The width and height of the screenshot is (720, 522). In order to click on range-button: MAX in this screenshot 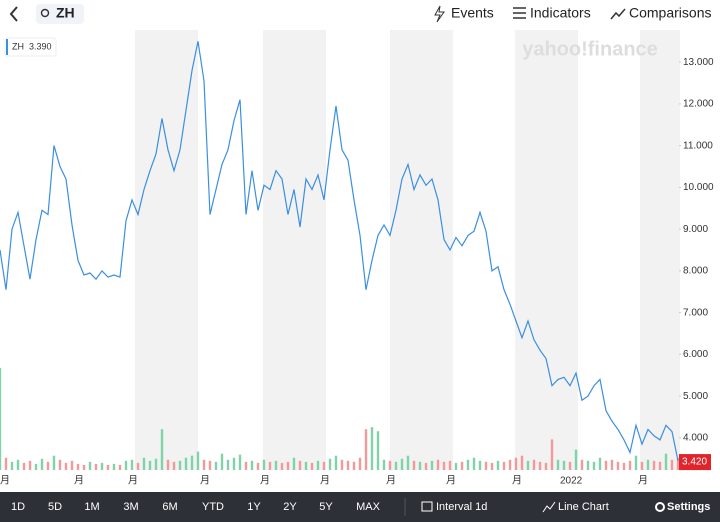, I will do `click(368, 507)`.